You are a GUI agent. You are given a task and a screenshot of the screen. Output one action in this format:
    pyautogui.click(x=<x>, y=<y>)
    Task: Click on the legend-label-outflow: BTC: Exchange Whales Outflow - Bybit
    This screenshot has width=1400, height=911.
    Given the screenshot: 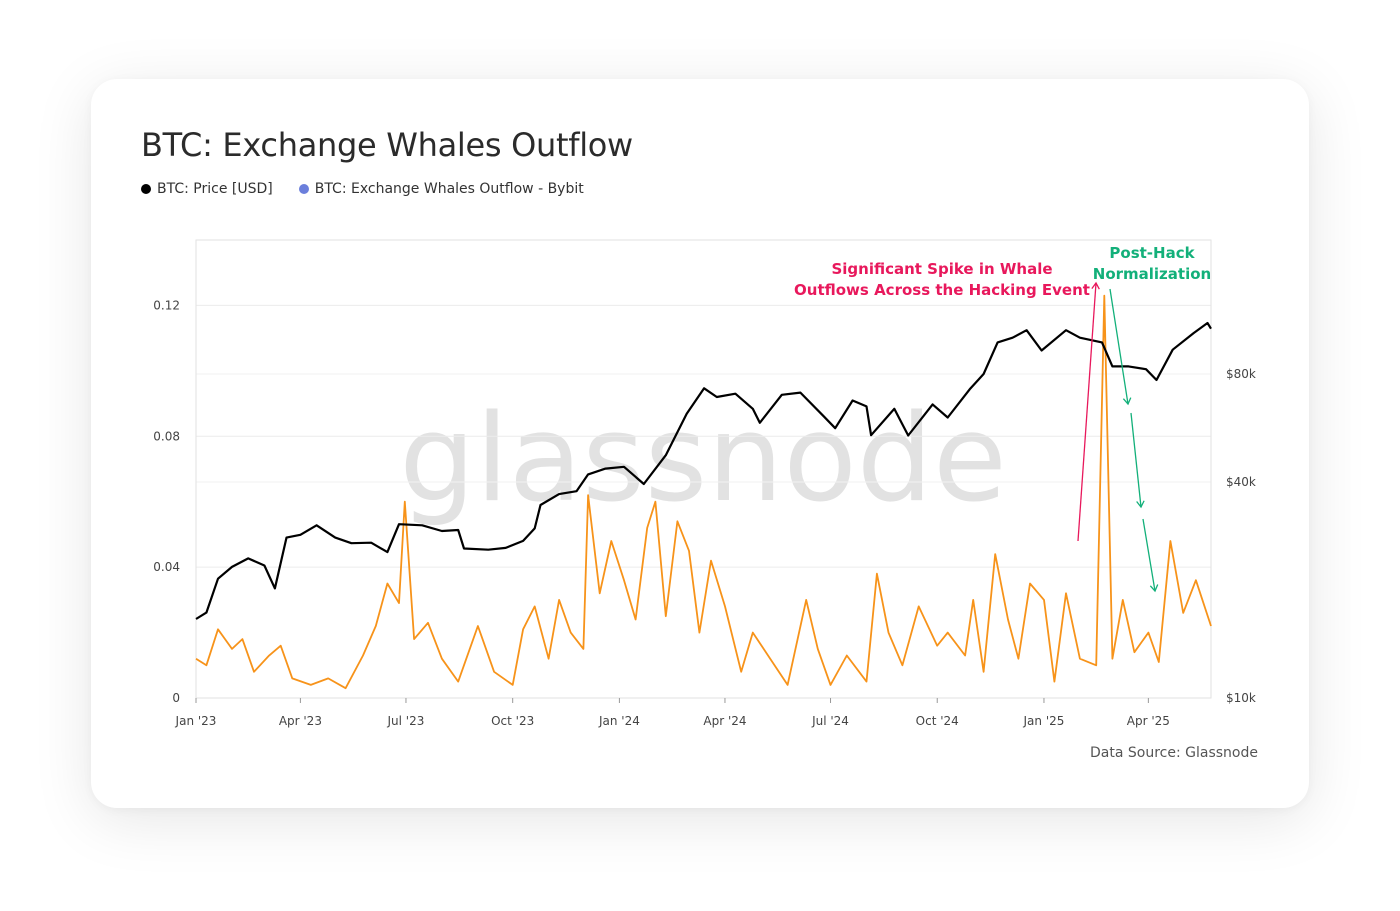 What is the action you would take?
    pyautogui.click(x=449, y=189)
    